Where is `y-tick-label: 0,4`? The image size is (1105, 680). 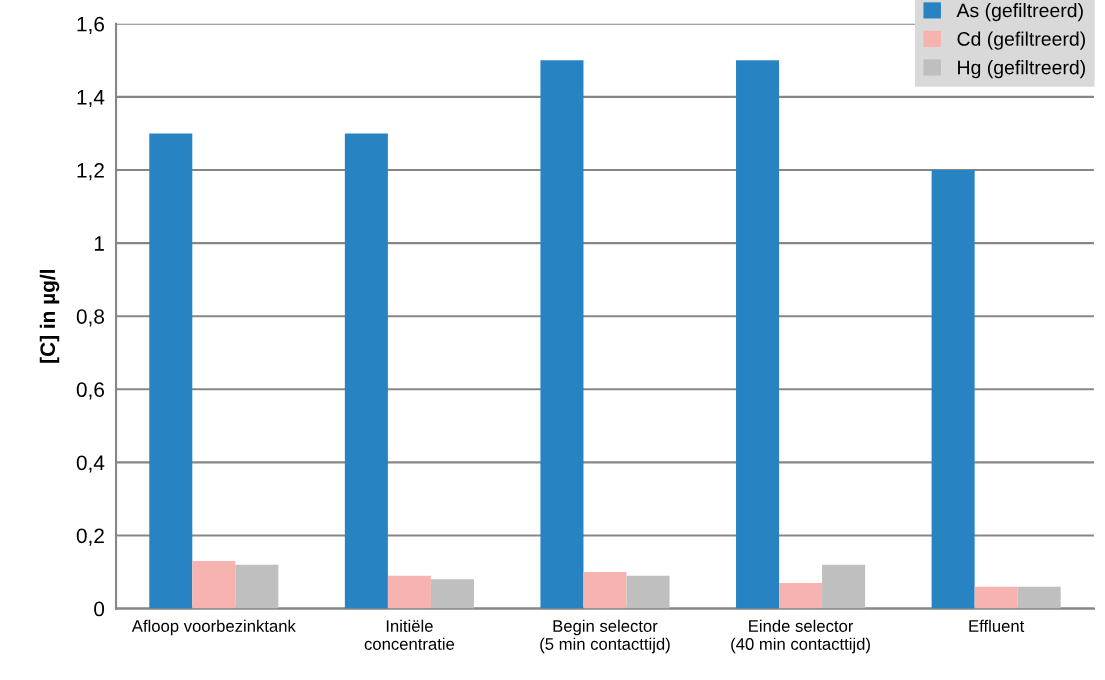
y-tick-label: 0,4 is located at coordinates (90, 464).